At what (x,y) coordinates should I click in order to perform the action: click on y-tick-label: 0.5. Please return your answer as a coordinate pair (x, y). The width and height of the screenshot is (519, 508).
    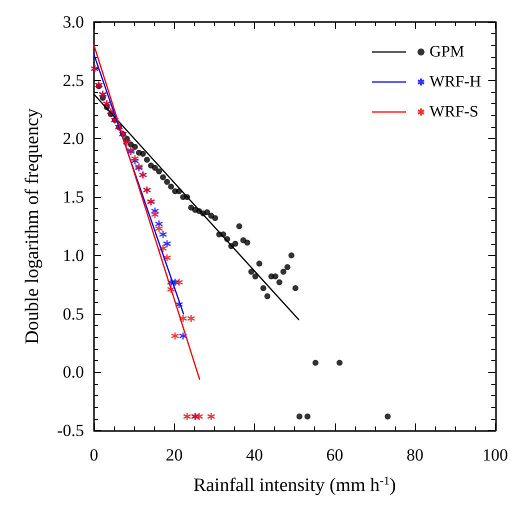
    Looking at the image, I should click on (73, 314).